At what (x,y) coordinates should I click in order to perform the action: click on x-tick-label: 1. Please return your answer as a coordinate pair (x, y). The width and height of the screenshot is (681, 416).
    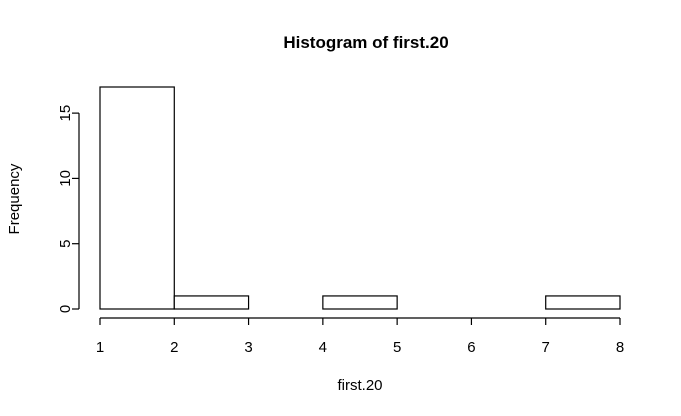
    Looking at the image, I should click on (100, 347).